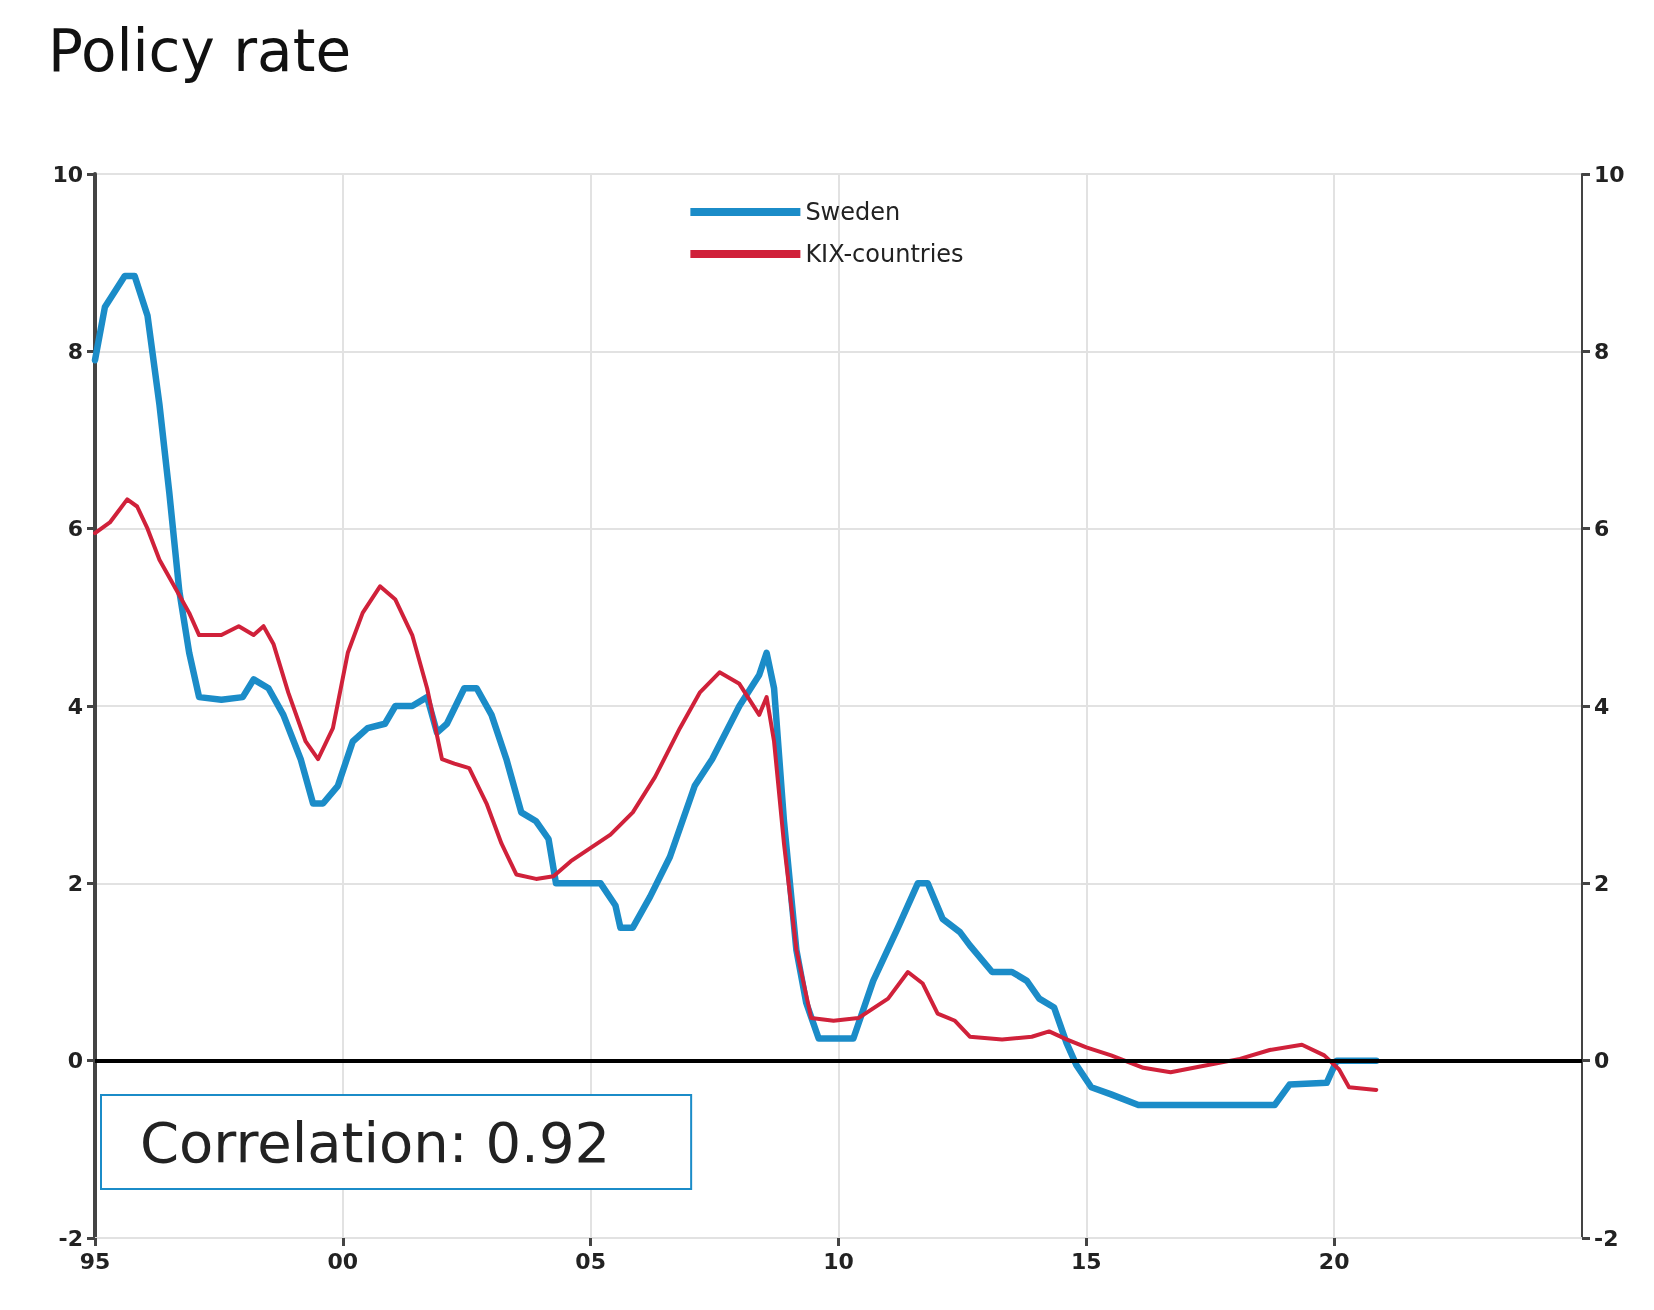 The image size is (1654, 1310). Describe the element at coordinates (1606, 1238) in the screenshot. I see `y2-tick-label: -2` at that location.